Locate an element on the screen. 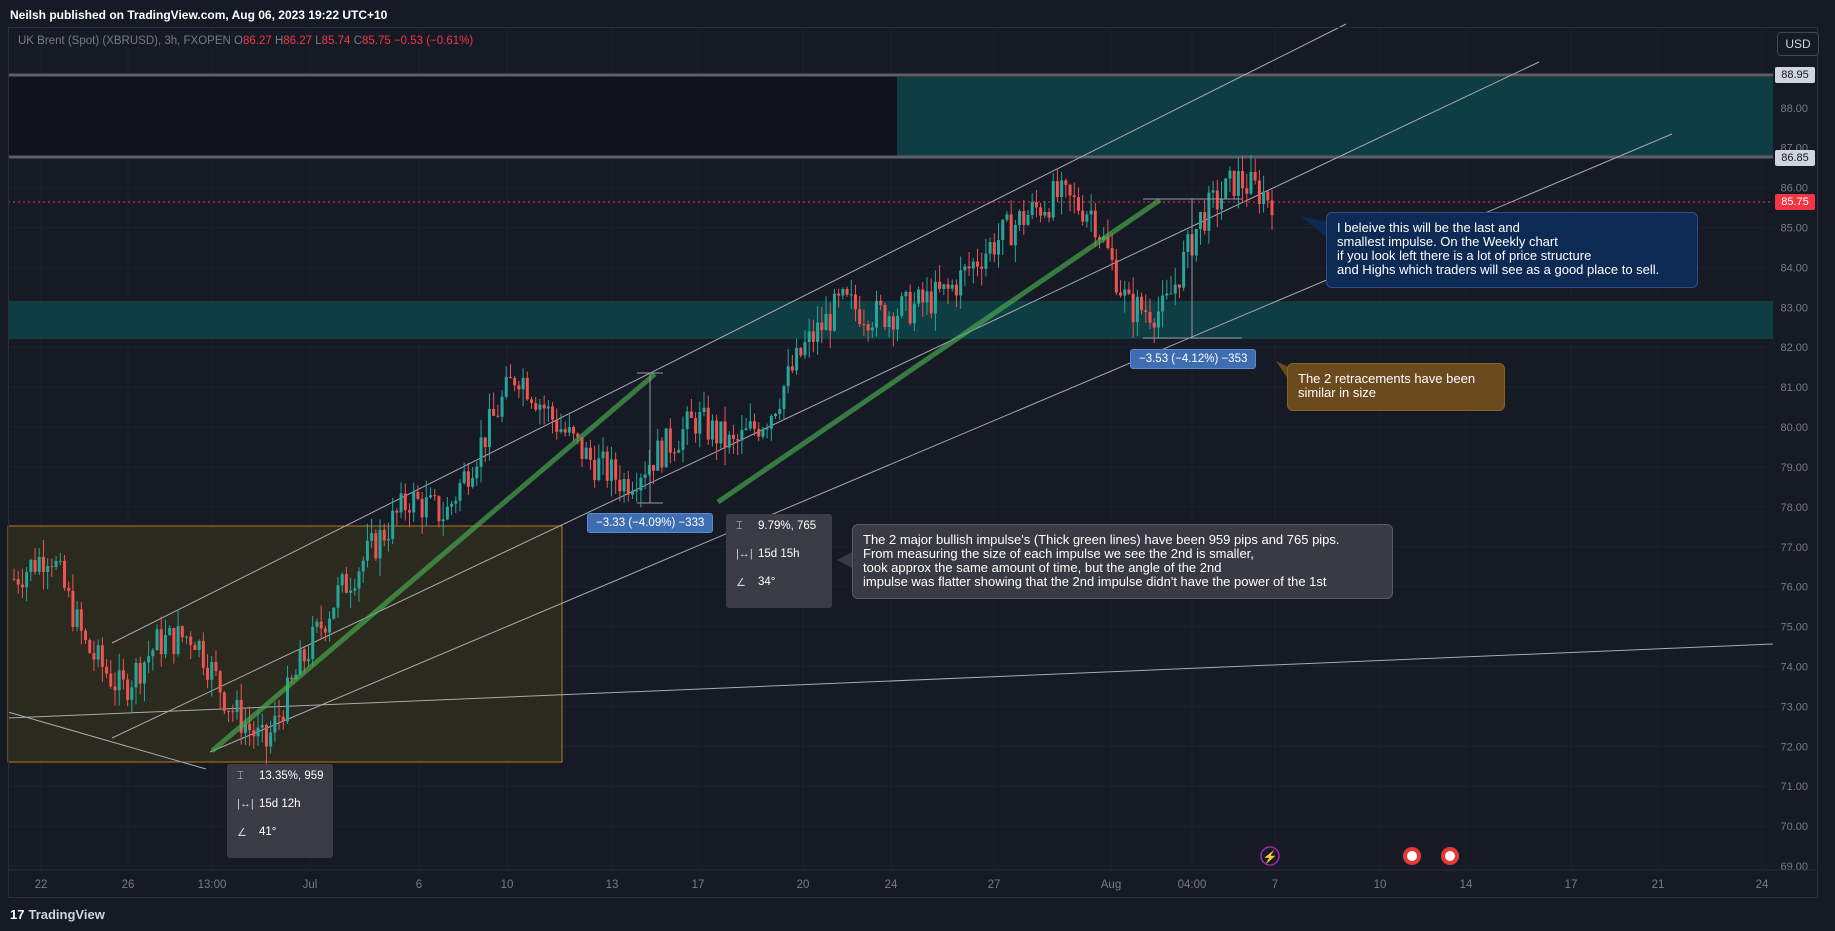 The image size is (1835, 931). gray-note-pointer is located at coordinates (846, 560).